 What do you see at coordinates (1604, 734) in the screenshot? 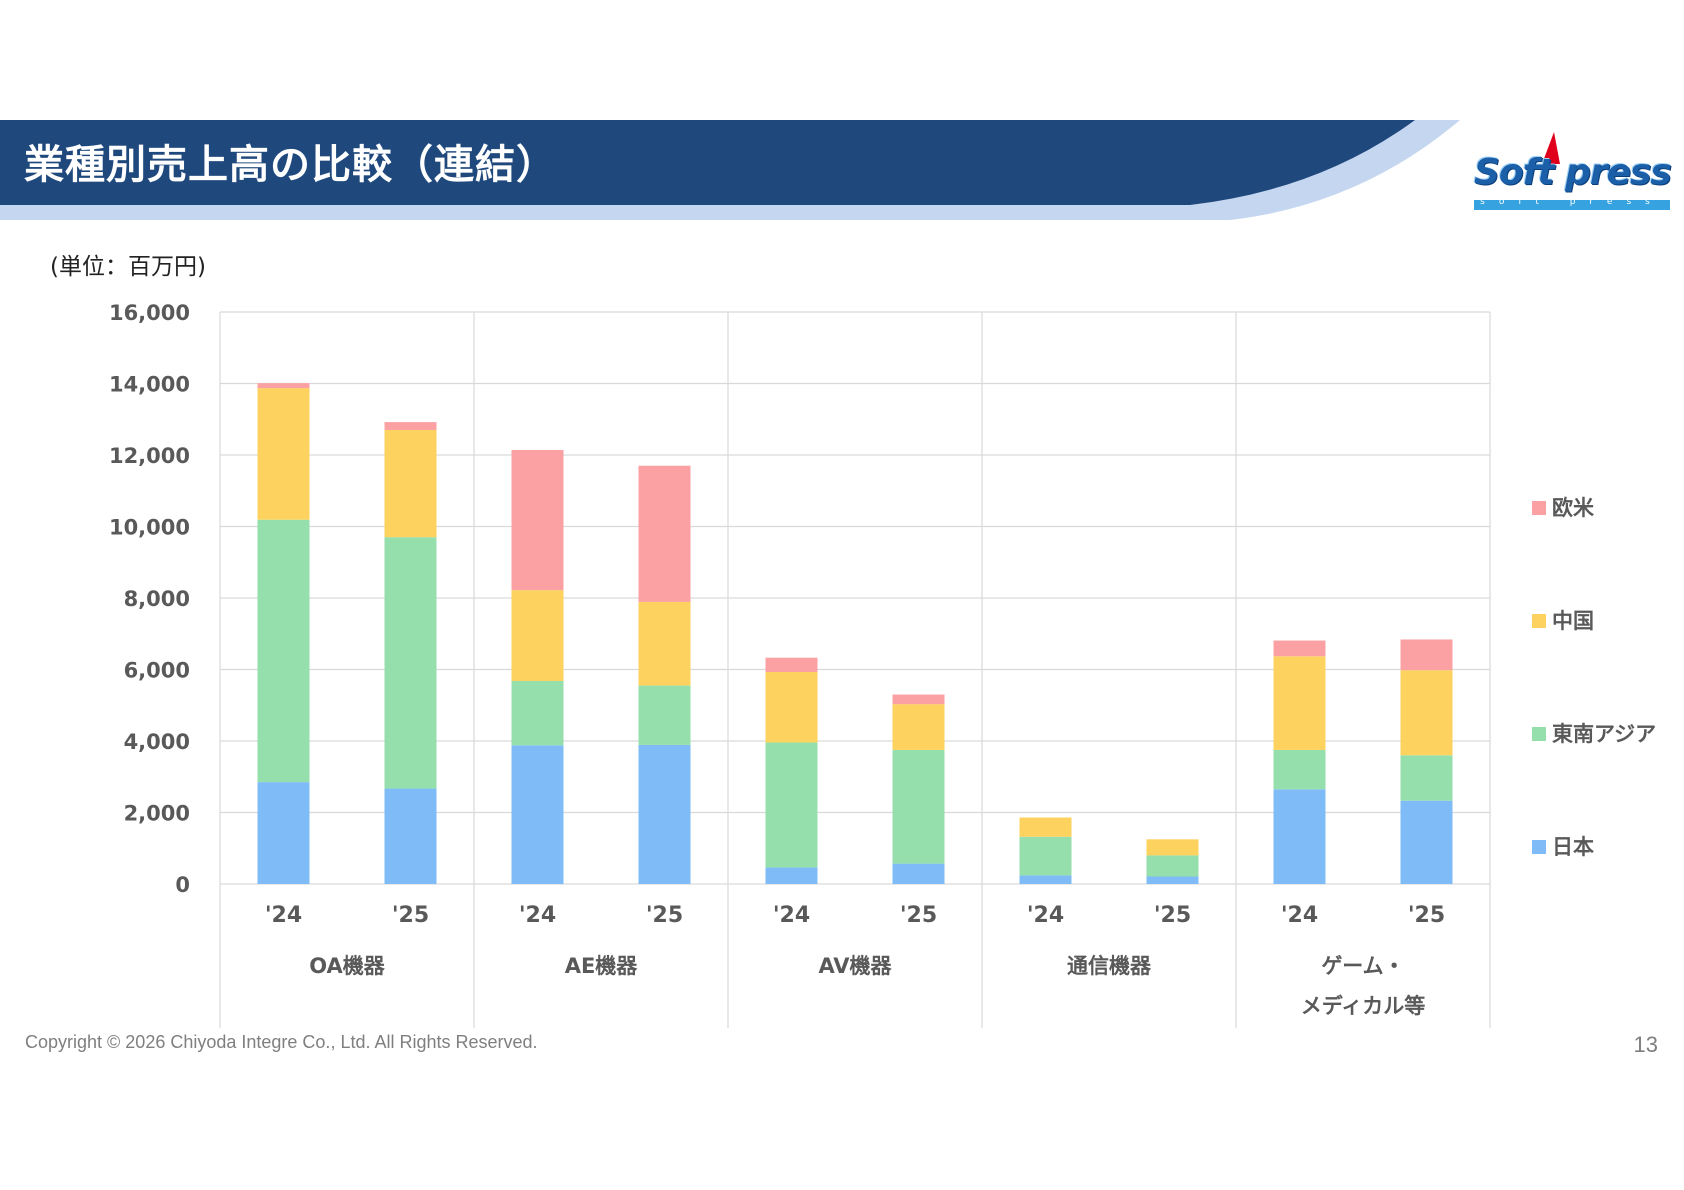
I see `legend-label: 東南アジア` at bounding box center [1604, 734].